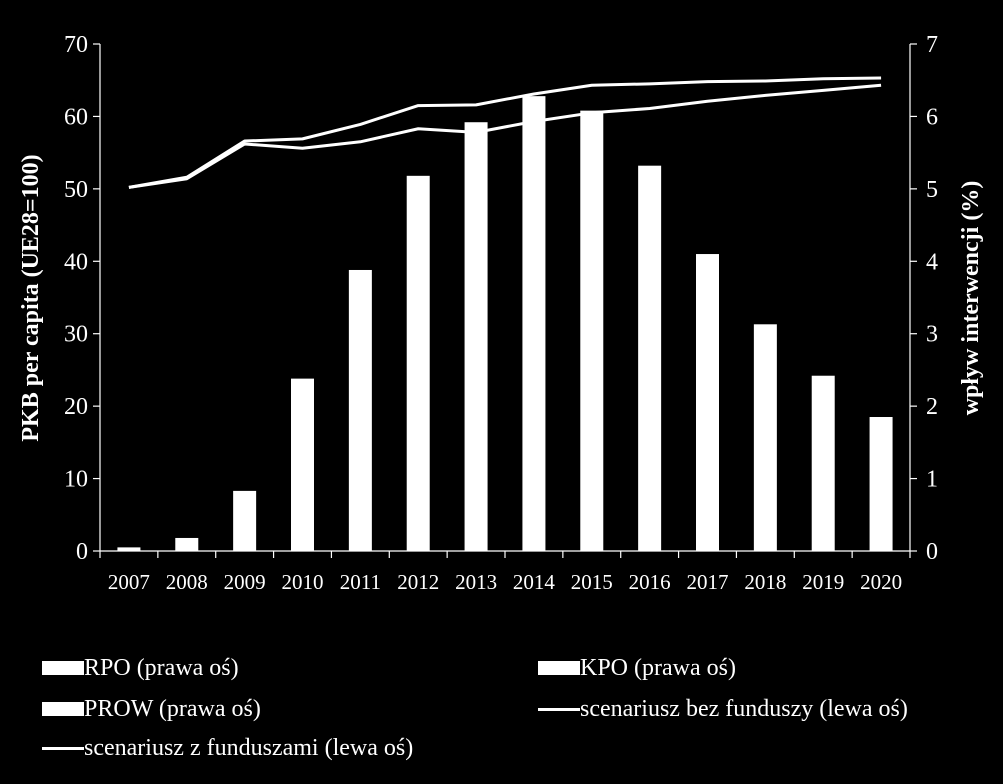 The image size is (1003, 784). I want to click on legend-item-z-funduszami: scenariusz z funduszami (lewa oś), so click(227, 748).